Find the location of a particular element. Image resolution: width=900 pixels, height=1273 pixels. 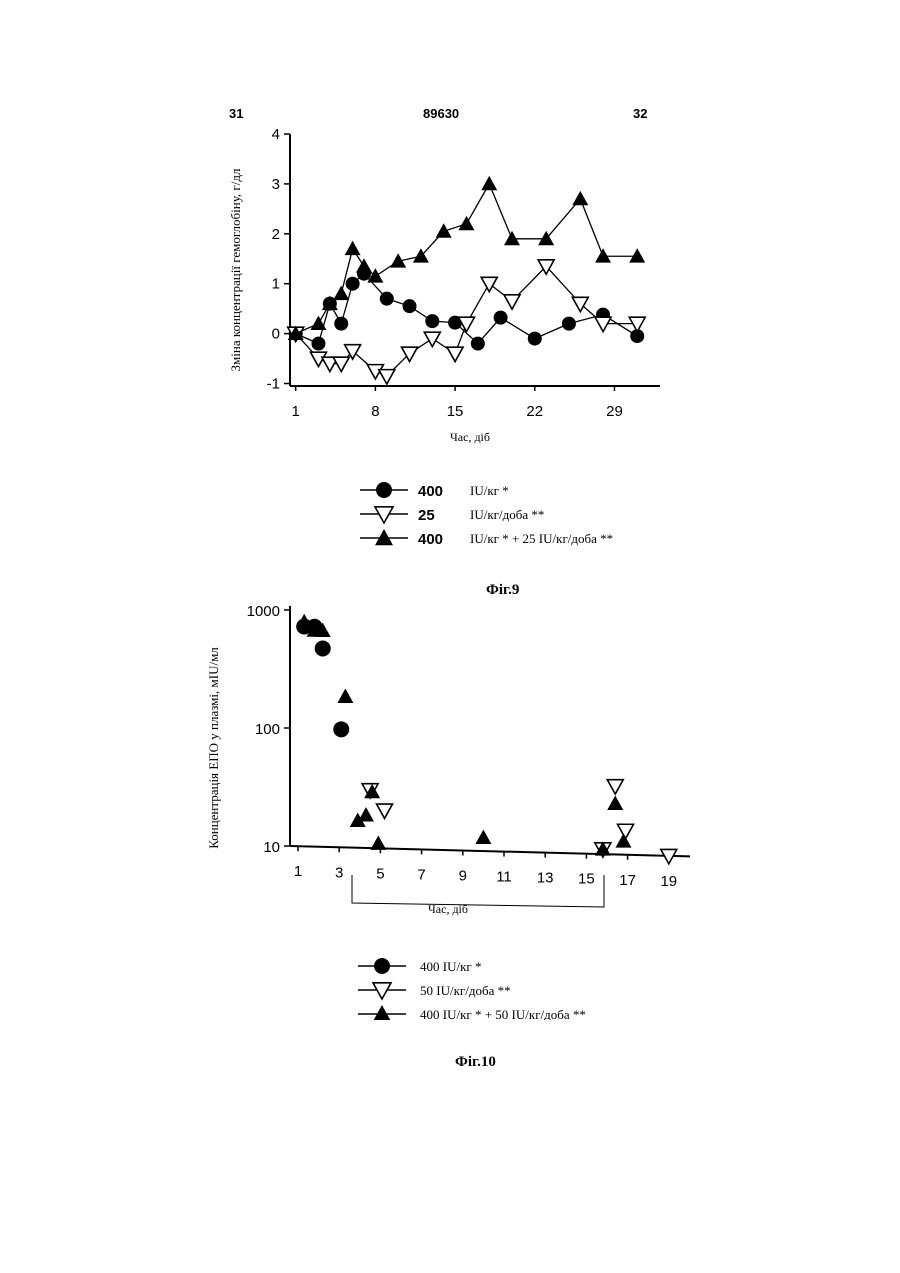

y-tick-label: 2 is located at coordinates (276, 234).